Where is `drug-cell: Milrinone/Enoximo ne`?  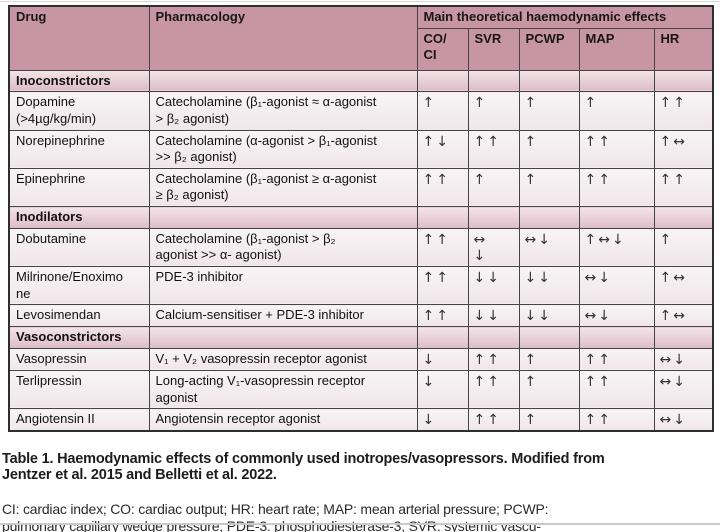 drug-cell: Milrinone/Enoximo ne is located at coordinates (79, 285).